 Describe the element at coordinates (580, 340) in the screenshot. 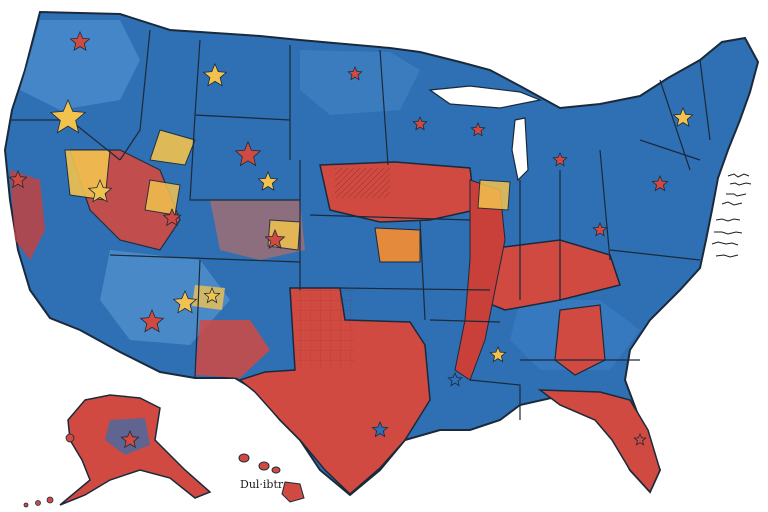

I see `region-alabama-georgia` at that location.